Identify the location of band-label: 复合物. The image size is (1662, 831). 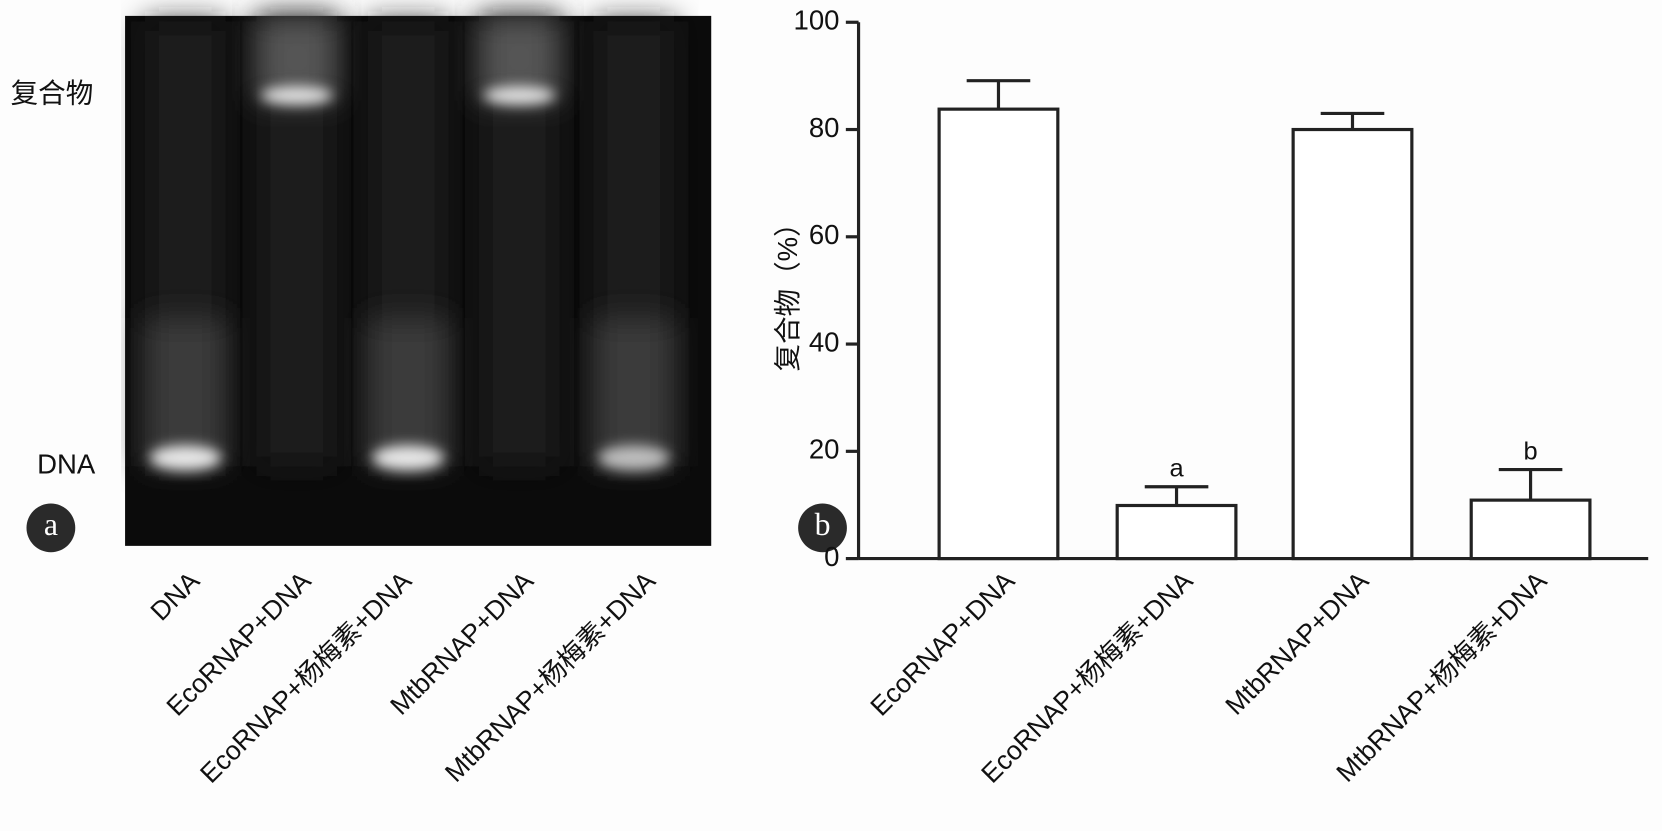
(52, 93).